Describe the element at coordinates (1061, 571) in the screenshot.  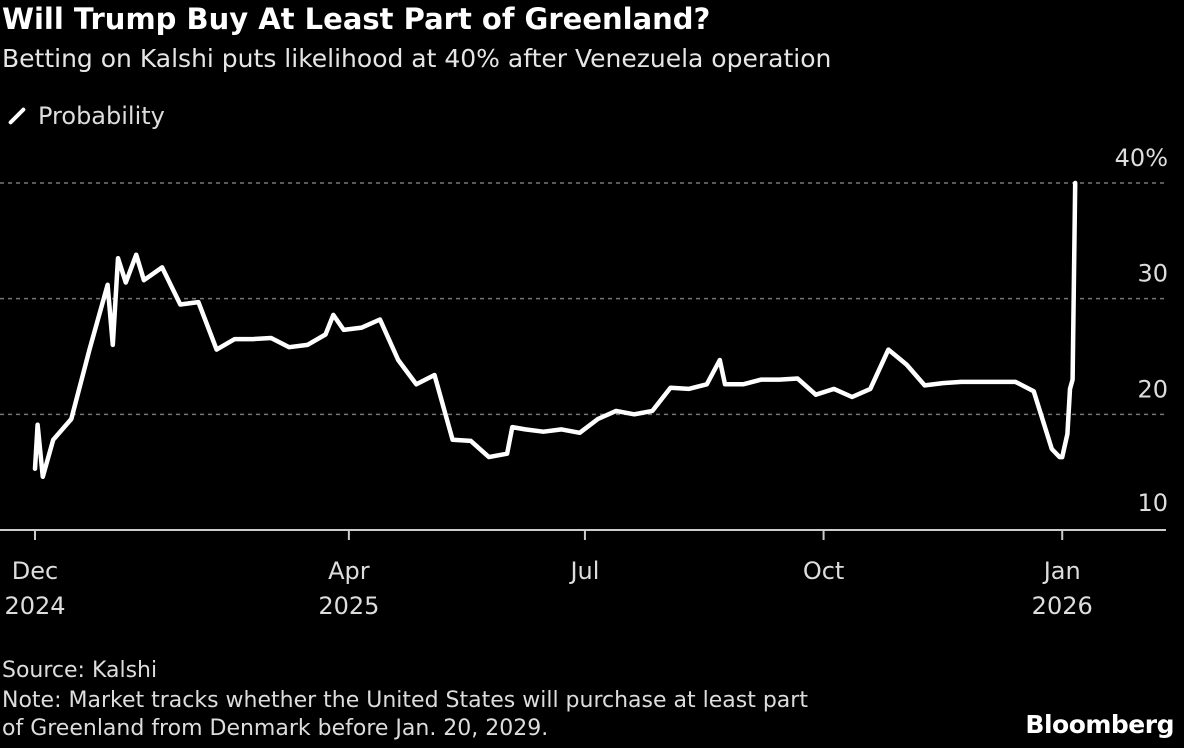
I see `x-tick-label: Jan` at that location.